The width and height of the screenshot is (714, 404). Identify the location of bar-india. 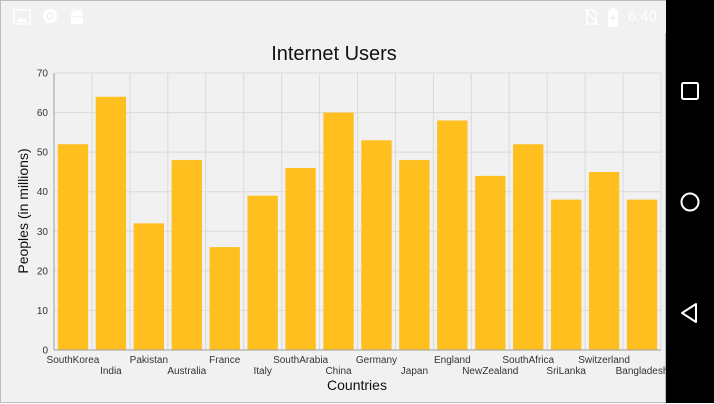
(111, 223).